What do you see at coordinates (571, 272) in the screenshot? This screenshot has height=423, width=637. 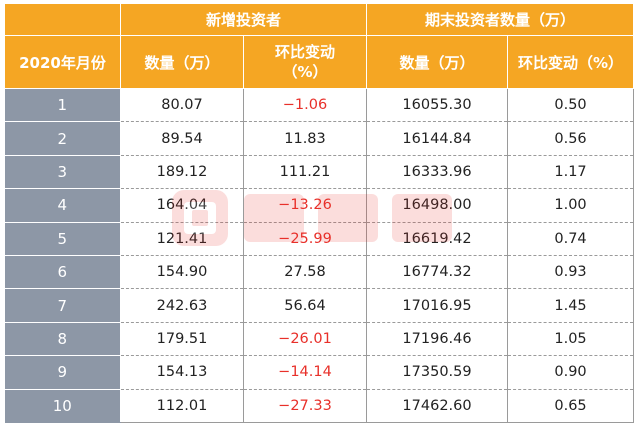 I see `end-change-cell: 0.93` at bounding box center [571, 272].